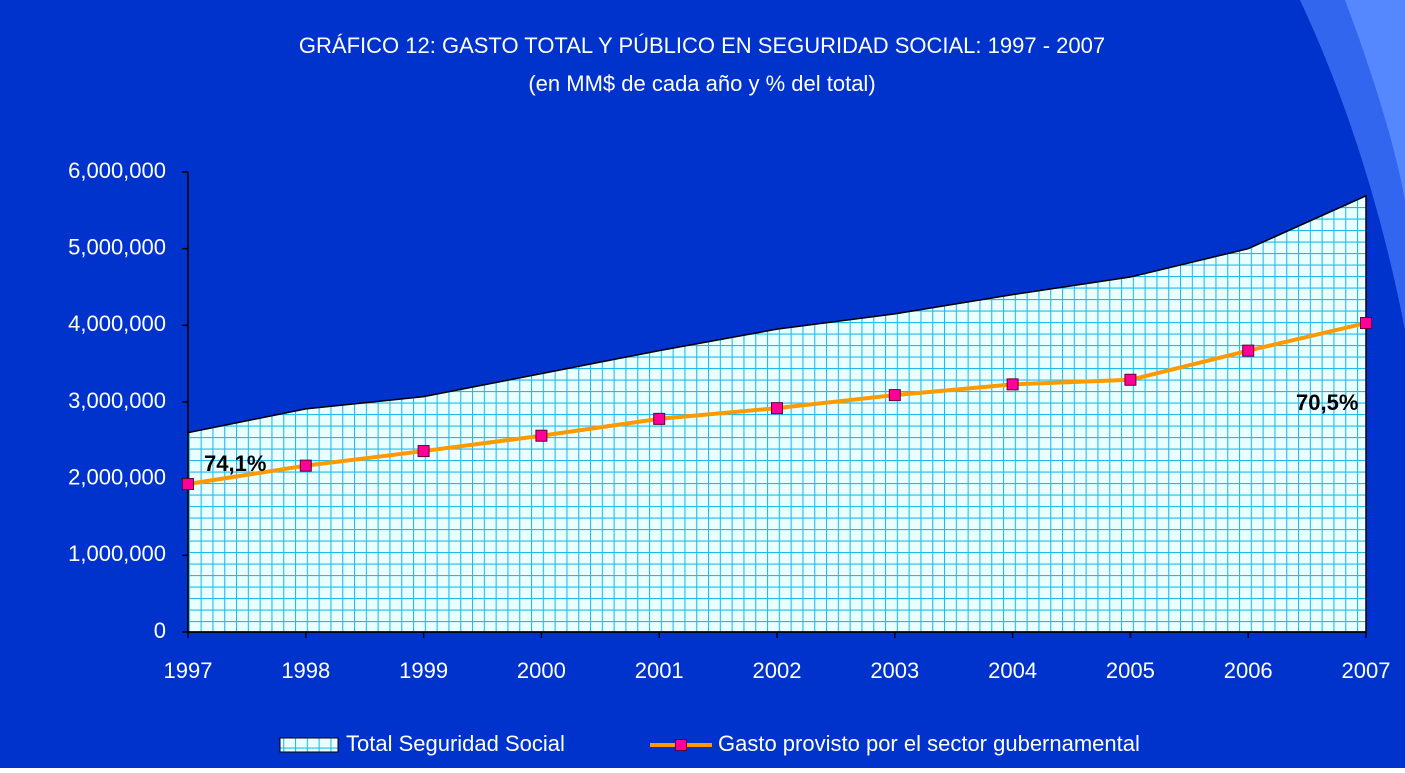 This screenshot has width=1405, height=773. What do you see at coordinates (235, 463) in the screenshot?
I see `annotation: 74,1%` at bounding box center [235, 463].